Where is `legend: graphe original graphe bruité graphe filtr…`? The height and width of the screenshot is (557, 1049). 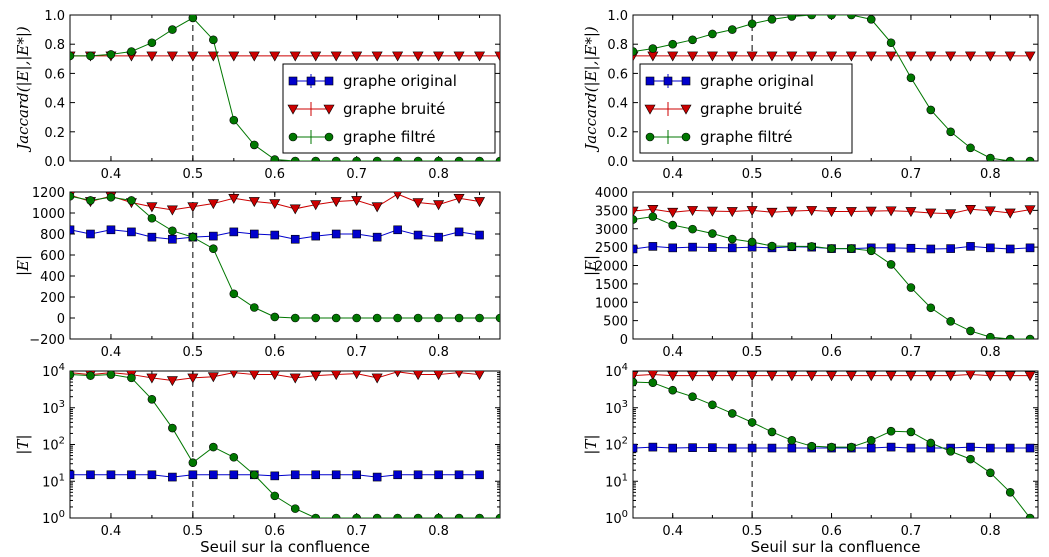
legend: graphe original graphe bruité graphe filtr… is located at coordinates (746, 108).